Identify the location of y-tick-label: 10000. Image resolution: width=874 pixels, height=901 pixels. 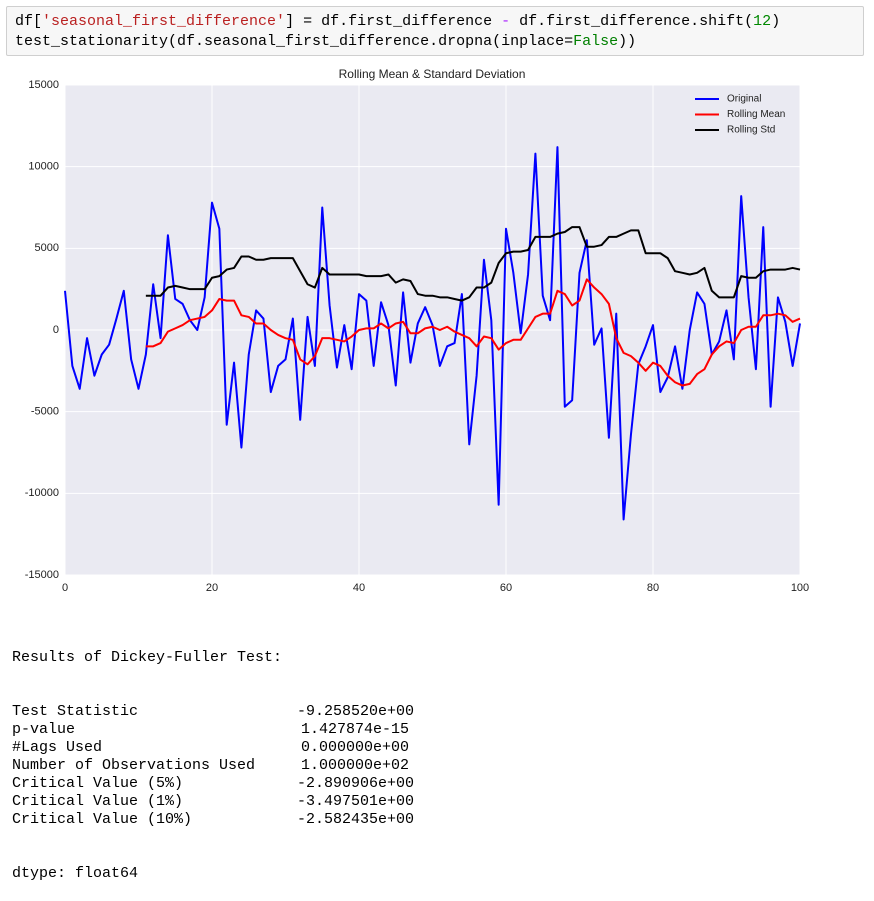
(43, 167).